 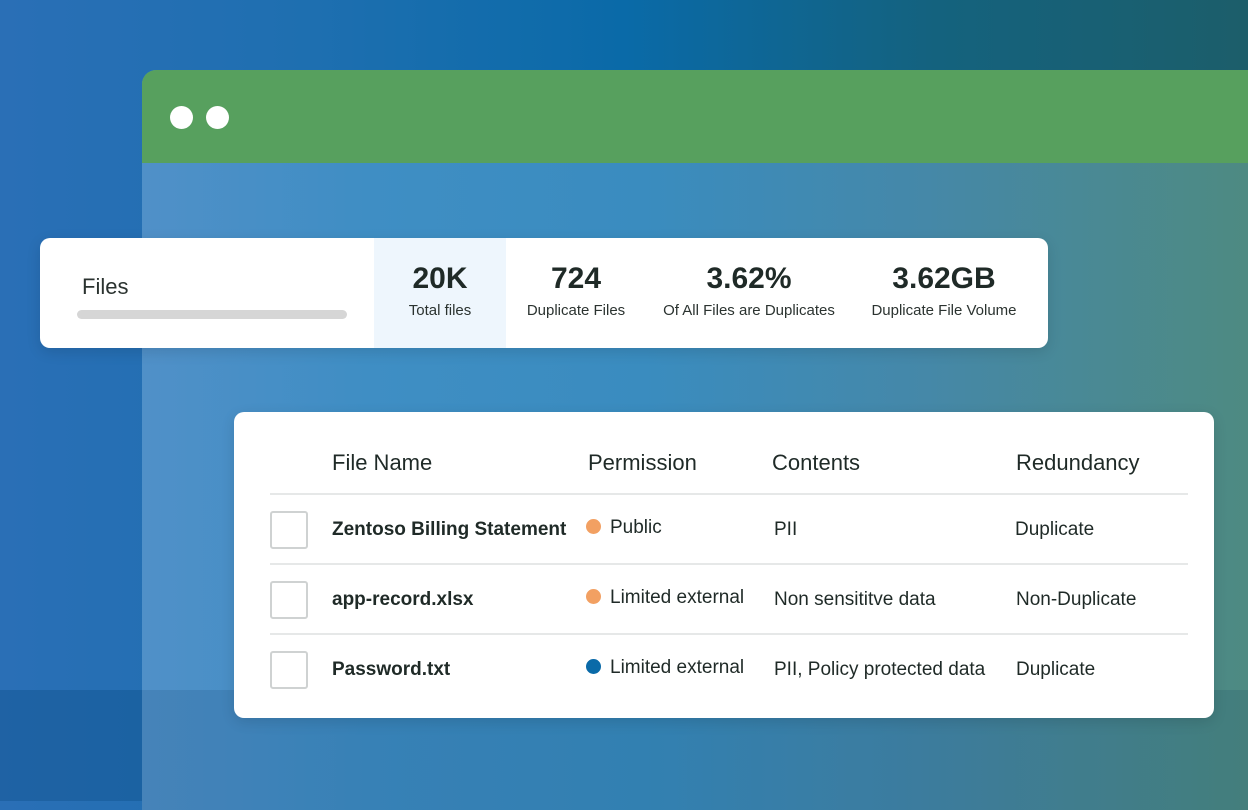 What do you see at coordinates (440, 310) in the screenshot?
I see `stat-label: Total files` at bounding box center [440, 310].